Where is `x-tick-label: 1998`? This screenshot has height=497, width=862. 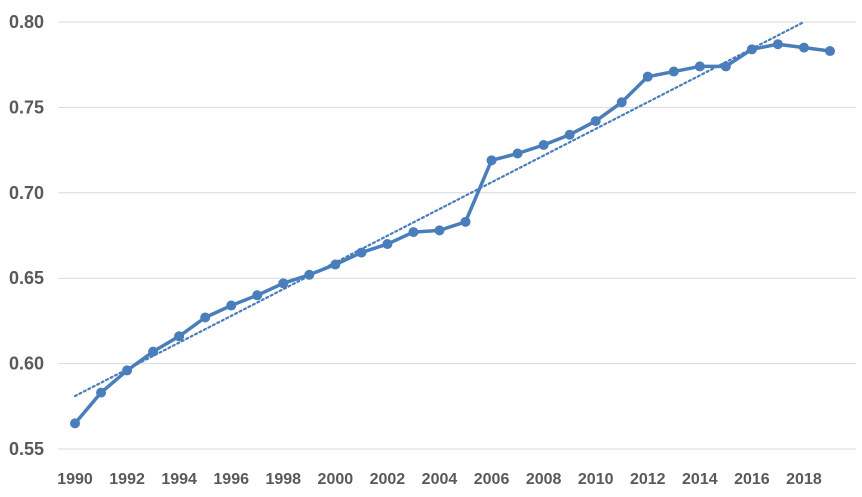
x-tick-label: 1998 is located at coordinates (283, 479).